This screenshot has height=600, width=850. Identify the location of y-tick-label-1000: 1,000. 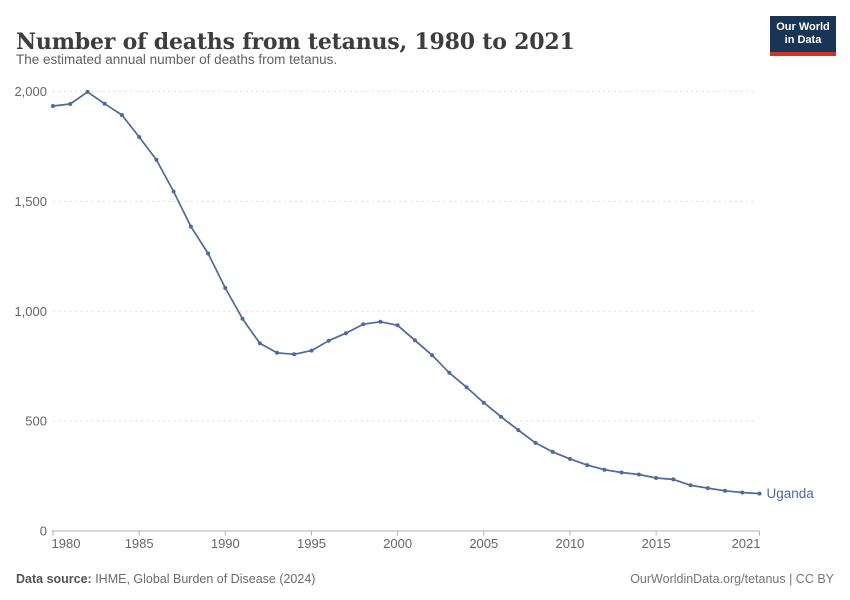
(30, 311).